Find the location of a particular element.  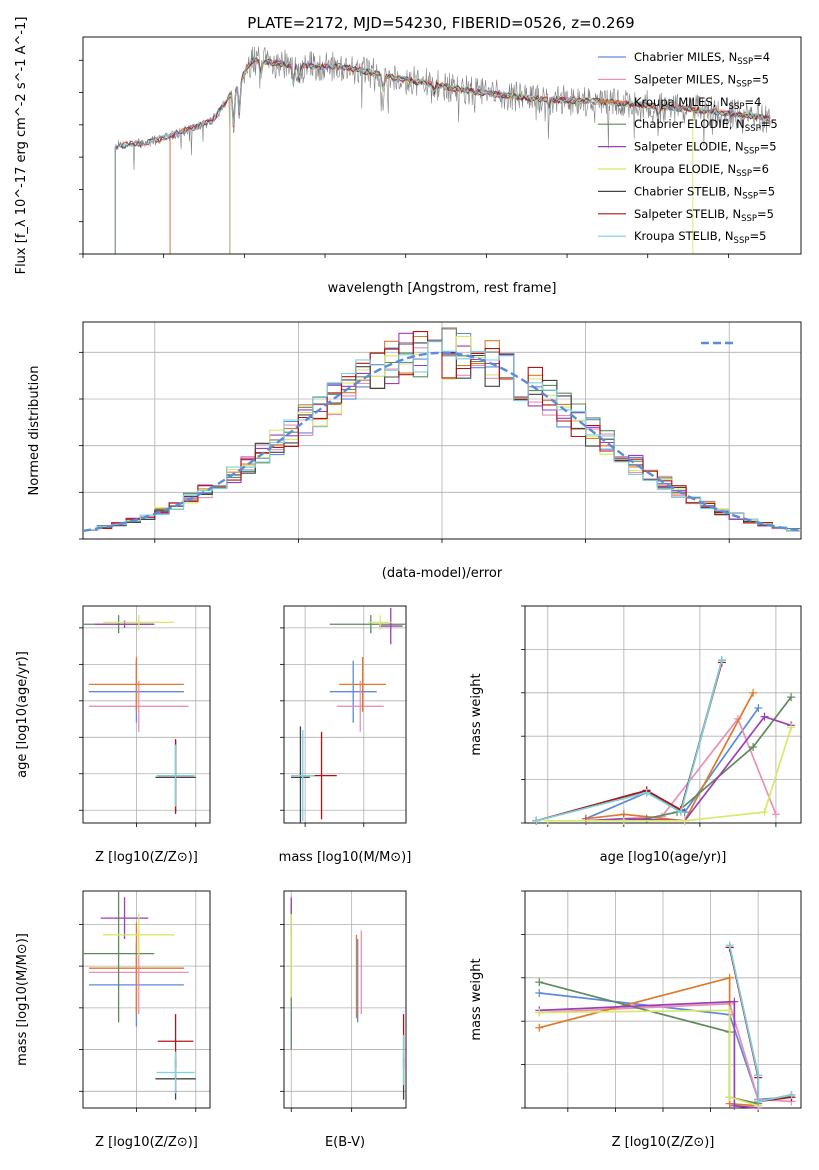

legend-text: Kroupa STELIB, N is located at coordinates (684, 236).